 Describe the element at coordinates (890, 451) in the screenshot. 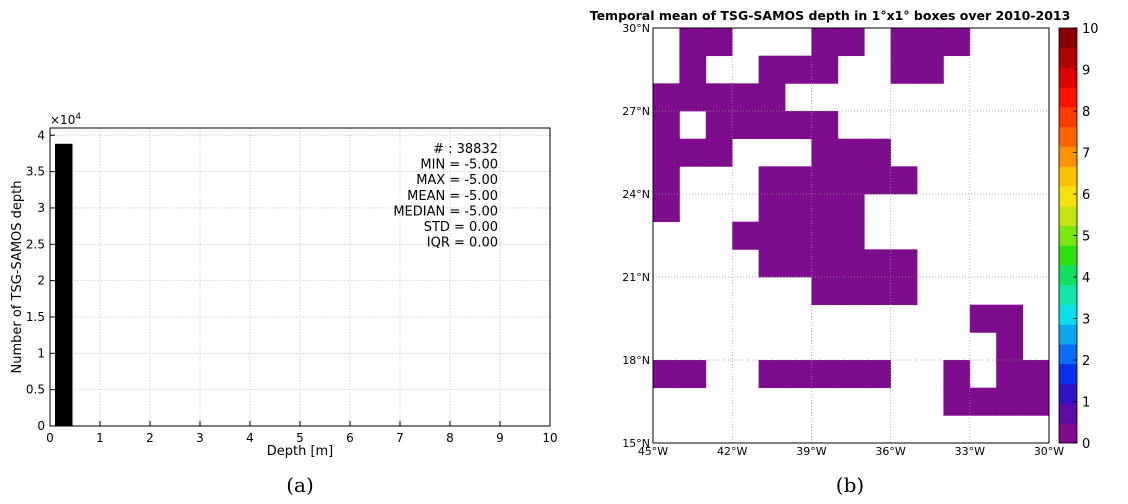

I see `map-x-tick-label: 36°W` at that location.